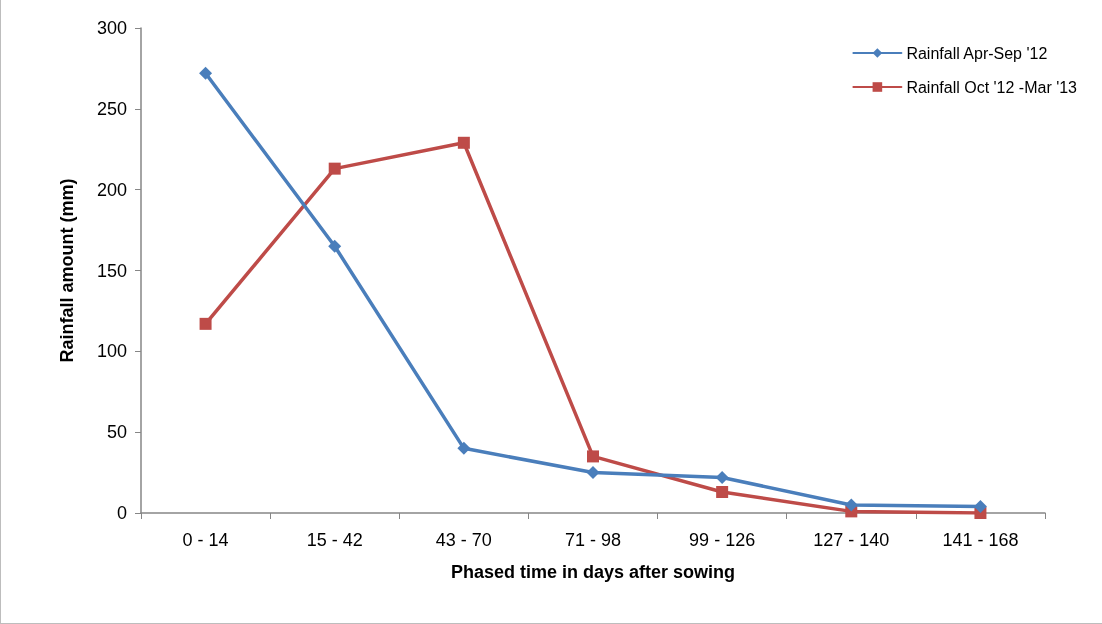 The width and height of the screenshot is (1102, 624). What do you see at coordinates (67, 270) in the screenshot?
I see `y-axis-title: Rainfall amount (mm)` at bounding box center [67, 270].